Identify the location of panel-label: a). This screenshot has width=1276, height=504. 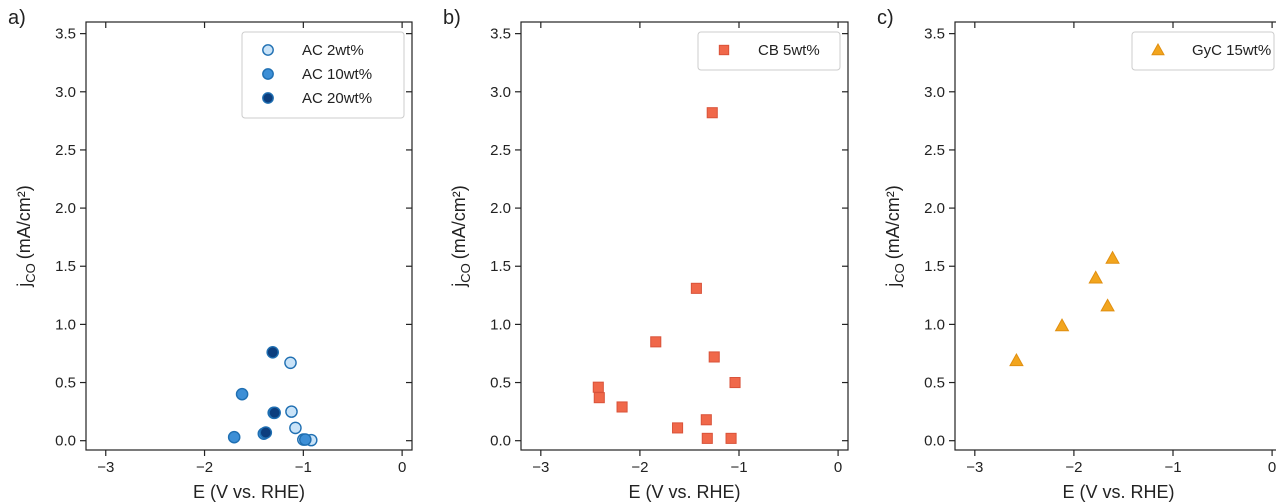
(17, 18).